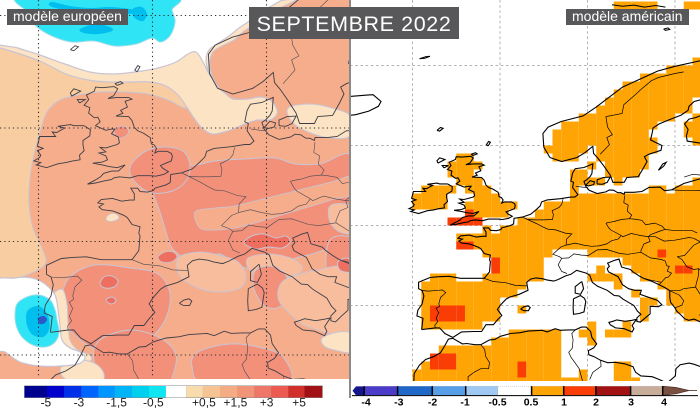  Describe the element at coordinates (153, 402) in the screenshot. I see `svg-text: -0,5` at that location.